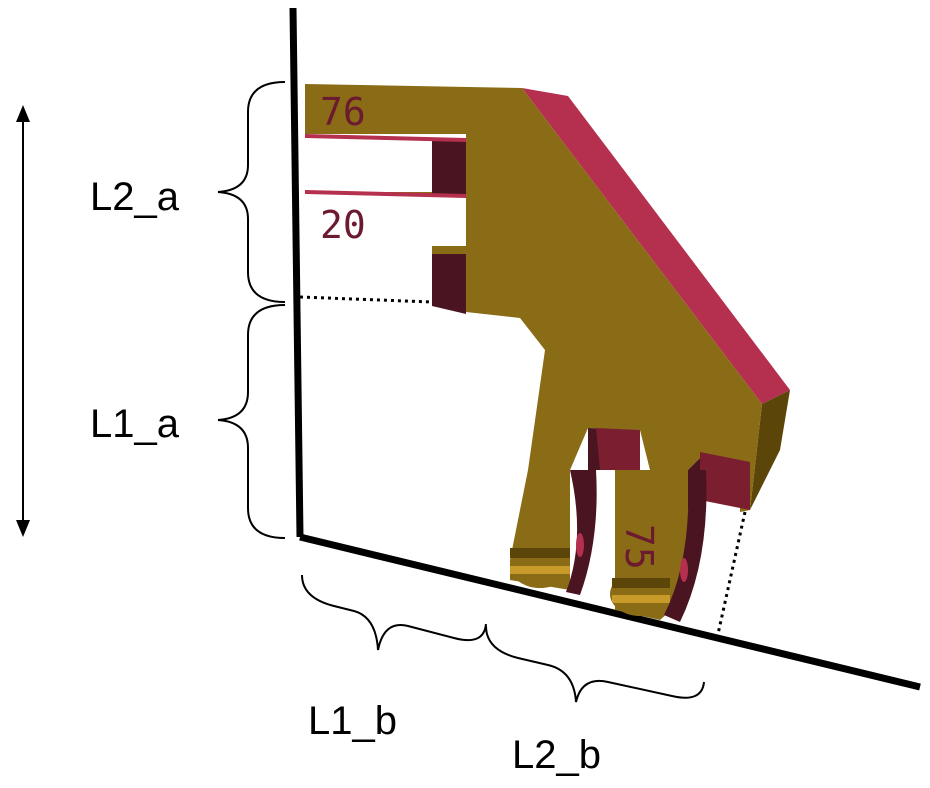 The image size is (930, 788). Describe the element at coordinates (385, 194) in the screenshot. I see `middle-finger-edge` at that location.